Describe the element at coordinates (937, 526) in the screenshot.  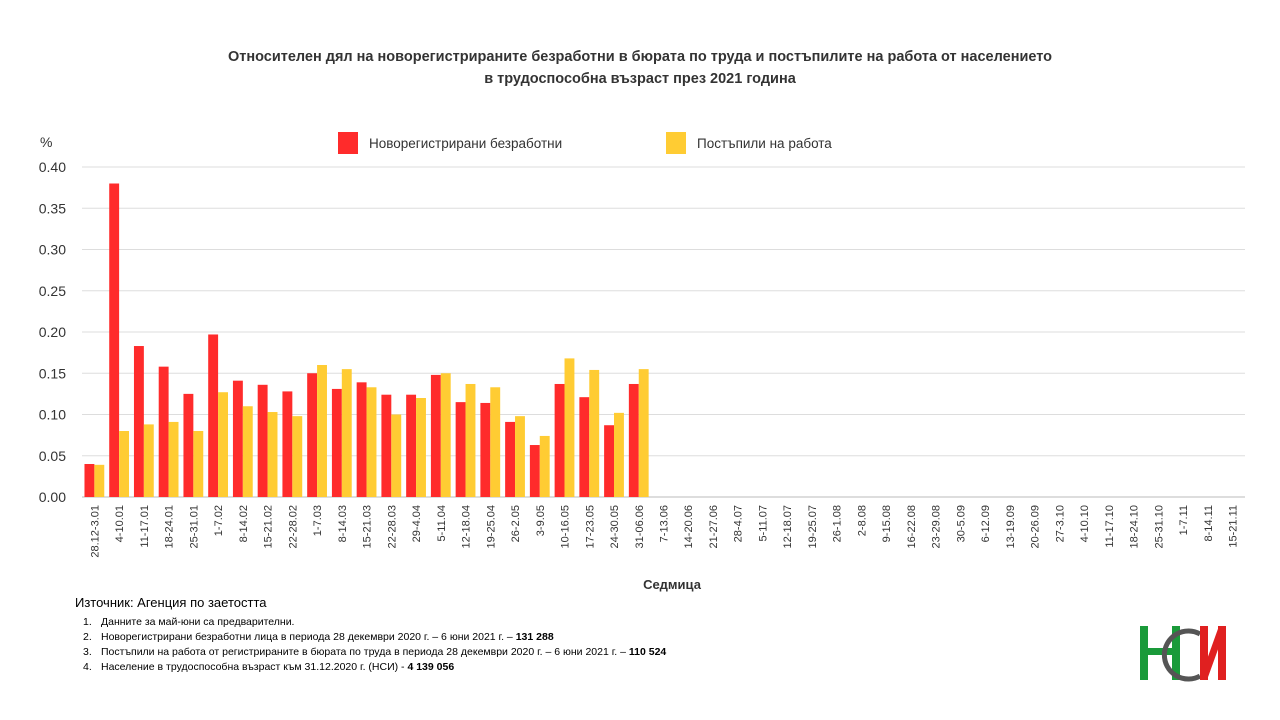
I see `x-tick-label: 23-29.08` at that location.